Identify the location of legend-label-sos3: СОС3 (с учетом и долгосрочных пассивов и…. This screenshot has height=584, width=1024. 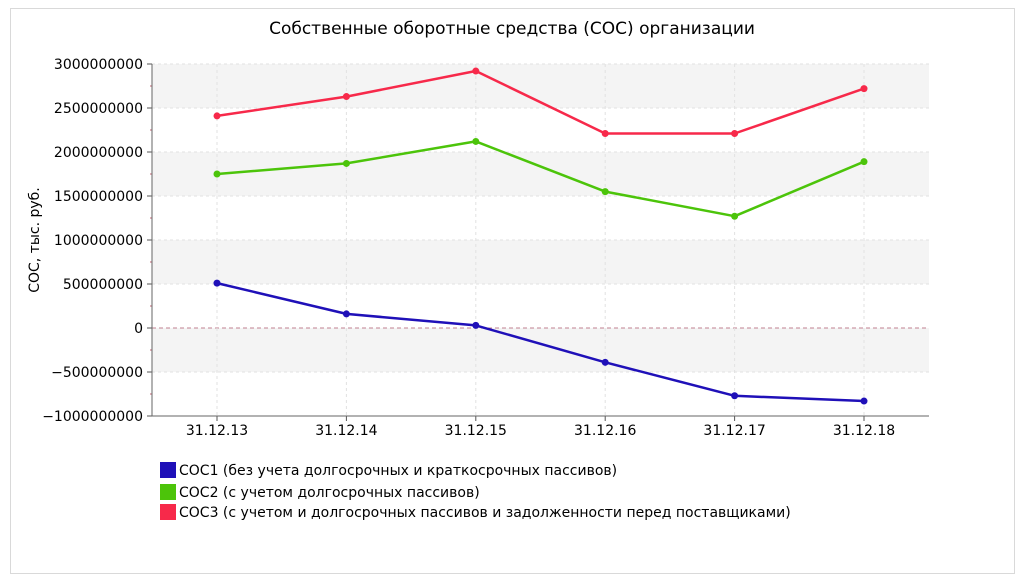
(485, 513).